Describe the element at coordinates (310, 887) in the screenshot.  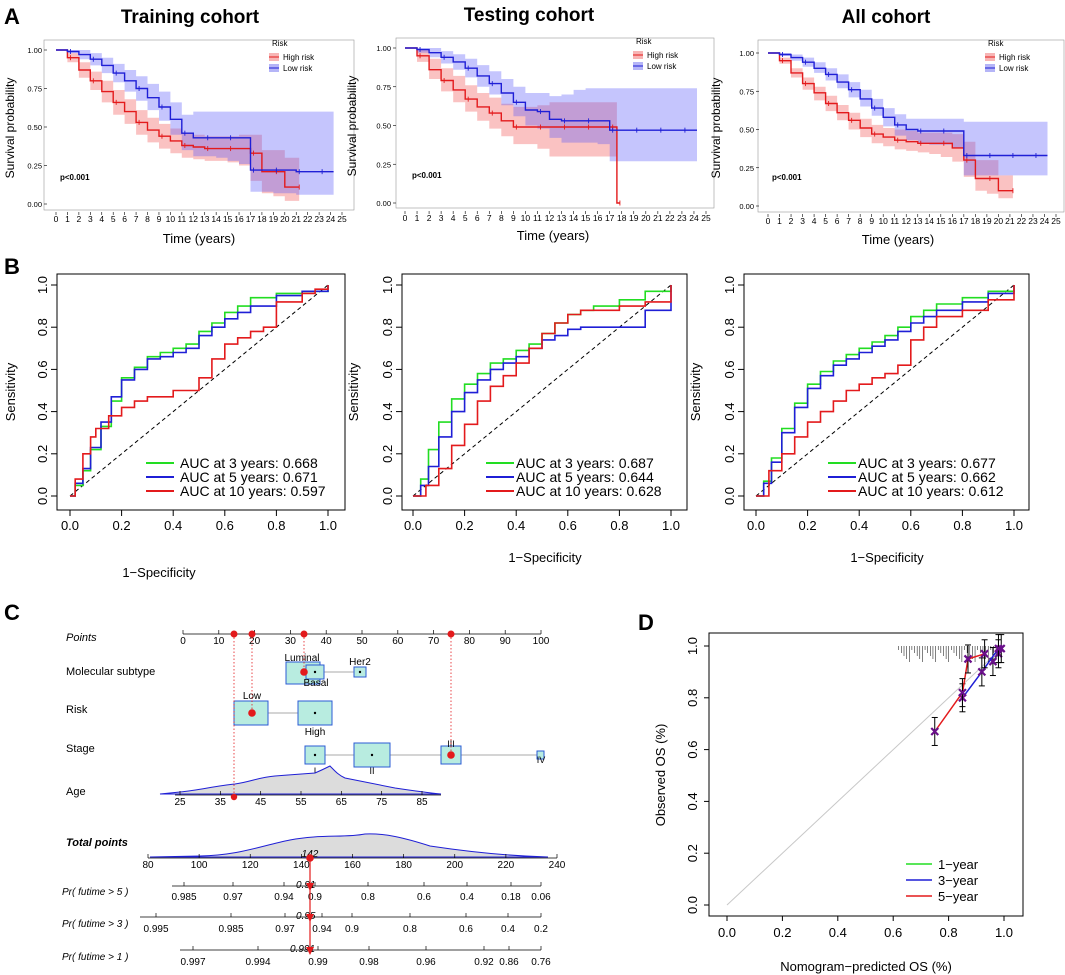
I see `nomo-arrow-pr5` at that location.